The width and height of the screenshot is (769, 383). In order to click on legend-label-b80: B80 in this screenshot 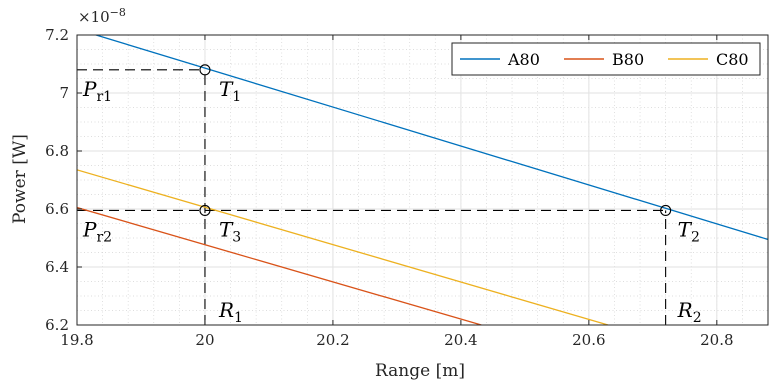, I will do `click(628, 59)`.